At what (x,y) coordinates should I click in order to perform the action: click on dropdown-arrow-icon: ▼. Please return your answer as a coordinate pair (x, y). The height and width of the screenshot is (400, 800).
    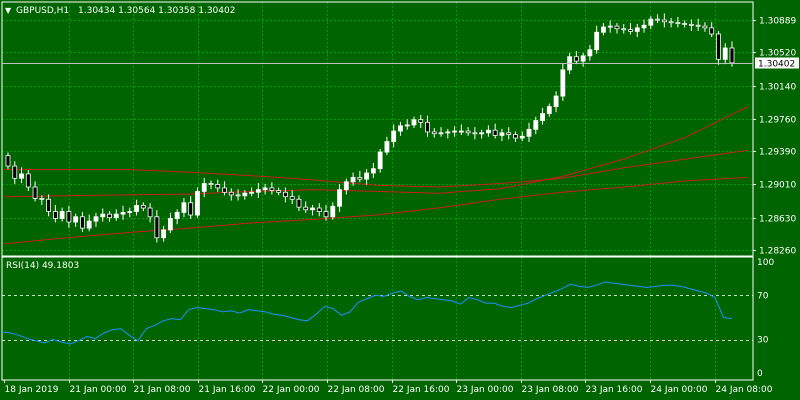
    Looking at the image, I should click on (8, 10).